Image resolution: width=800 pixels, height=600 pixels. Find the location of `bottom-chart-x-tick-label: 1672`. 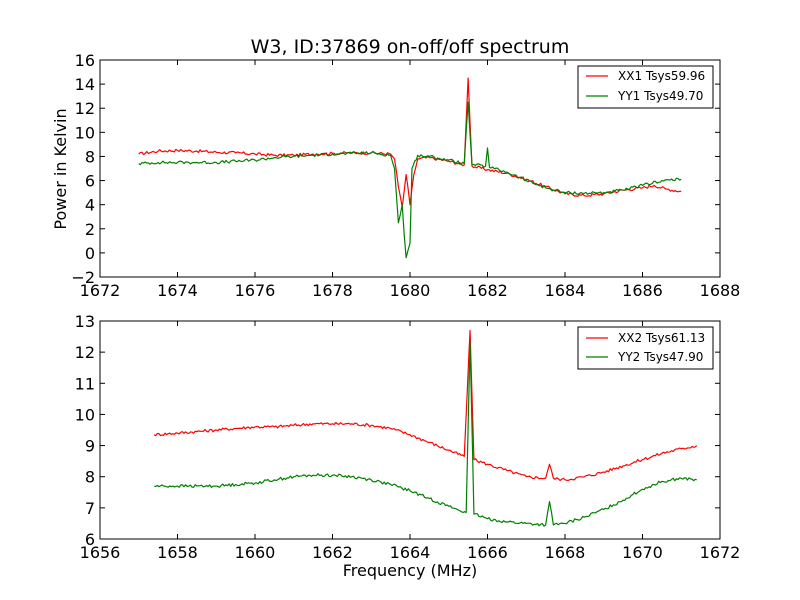

bottom-chart-x-tick-label: 1672 is located at coordinates (720, 552).